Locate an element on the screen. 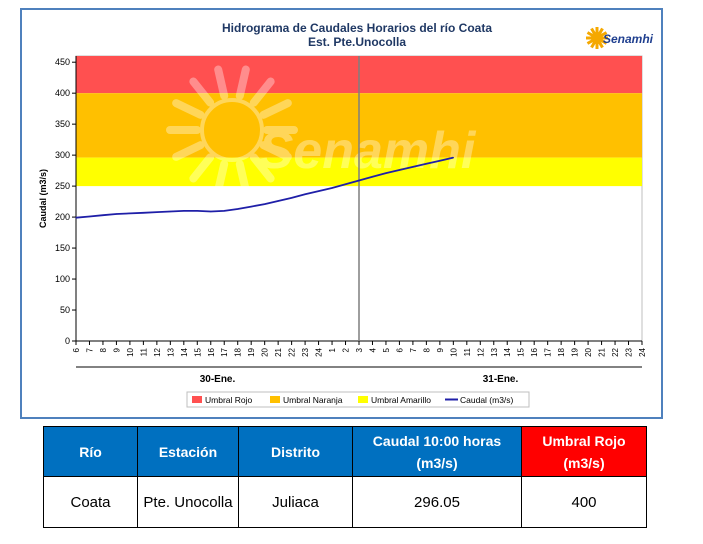  x-tick-label: 5 is located at coordinates (386, 349).